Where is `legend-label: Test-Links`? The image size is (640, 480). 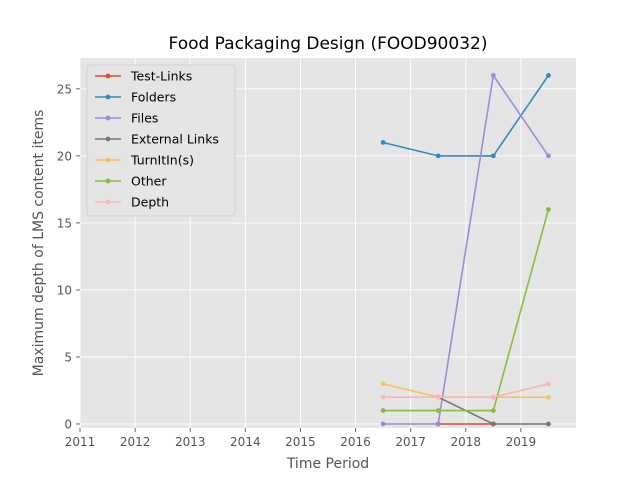
legend-label: Test-Links is located at coordinates (161, 76).